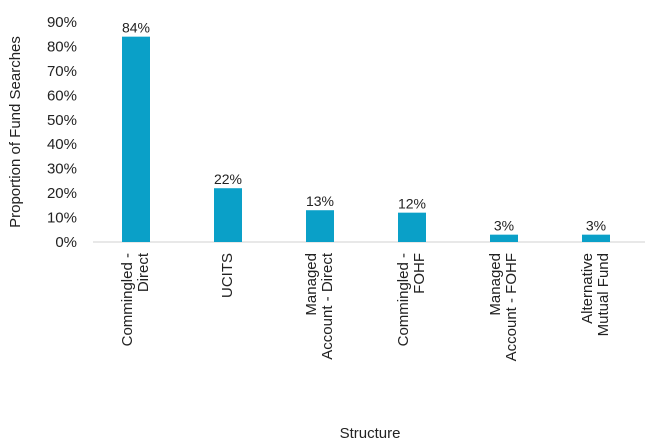  Describe the element at coordinates (587, 288) in the screenshot. I see `category-label-line: Alternative` at that location.